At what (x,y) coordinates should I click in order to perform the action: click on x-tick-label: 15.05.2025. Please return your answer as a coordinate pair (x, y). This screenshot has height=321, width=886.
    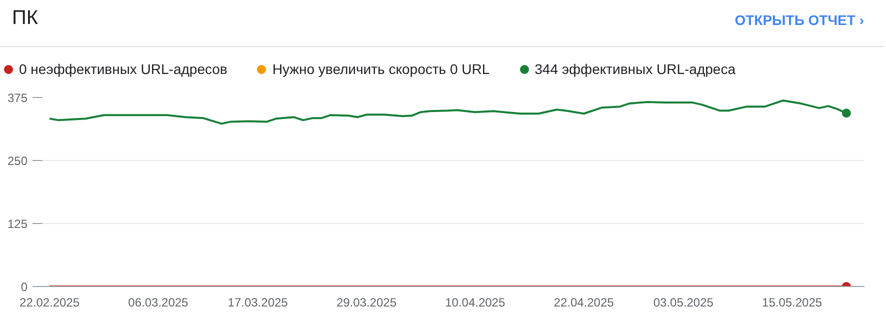
    Looking at the image, I should click on (792, 303).